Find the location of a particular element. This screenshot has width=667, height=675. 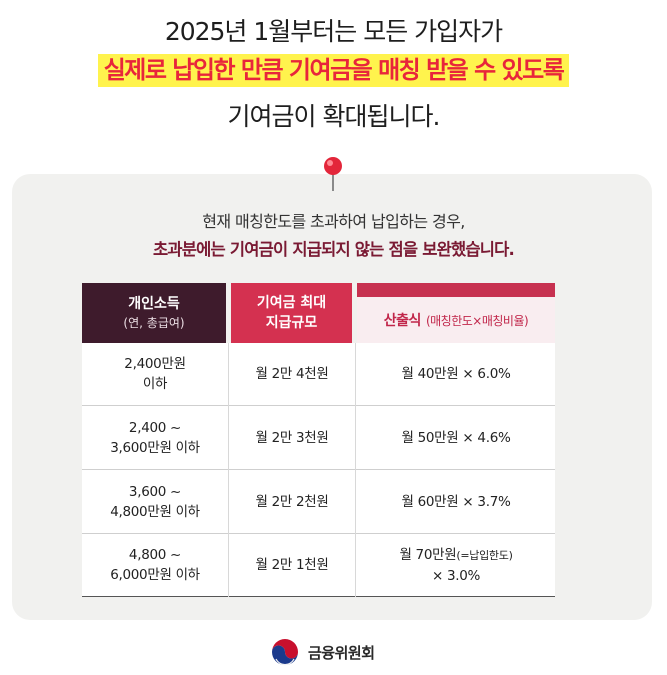

header-formula-title: 산출식 is located at coordinates (402, 321).